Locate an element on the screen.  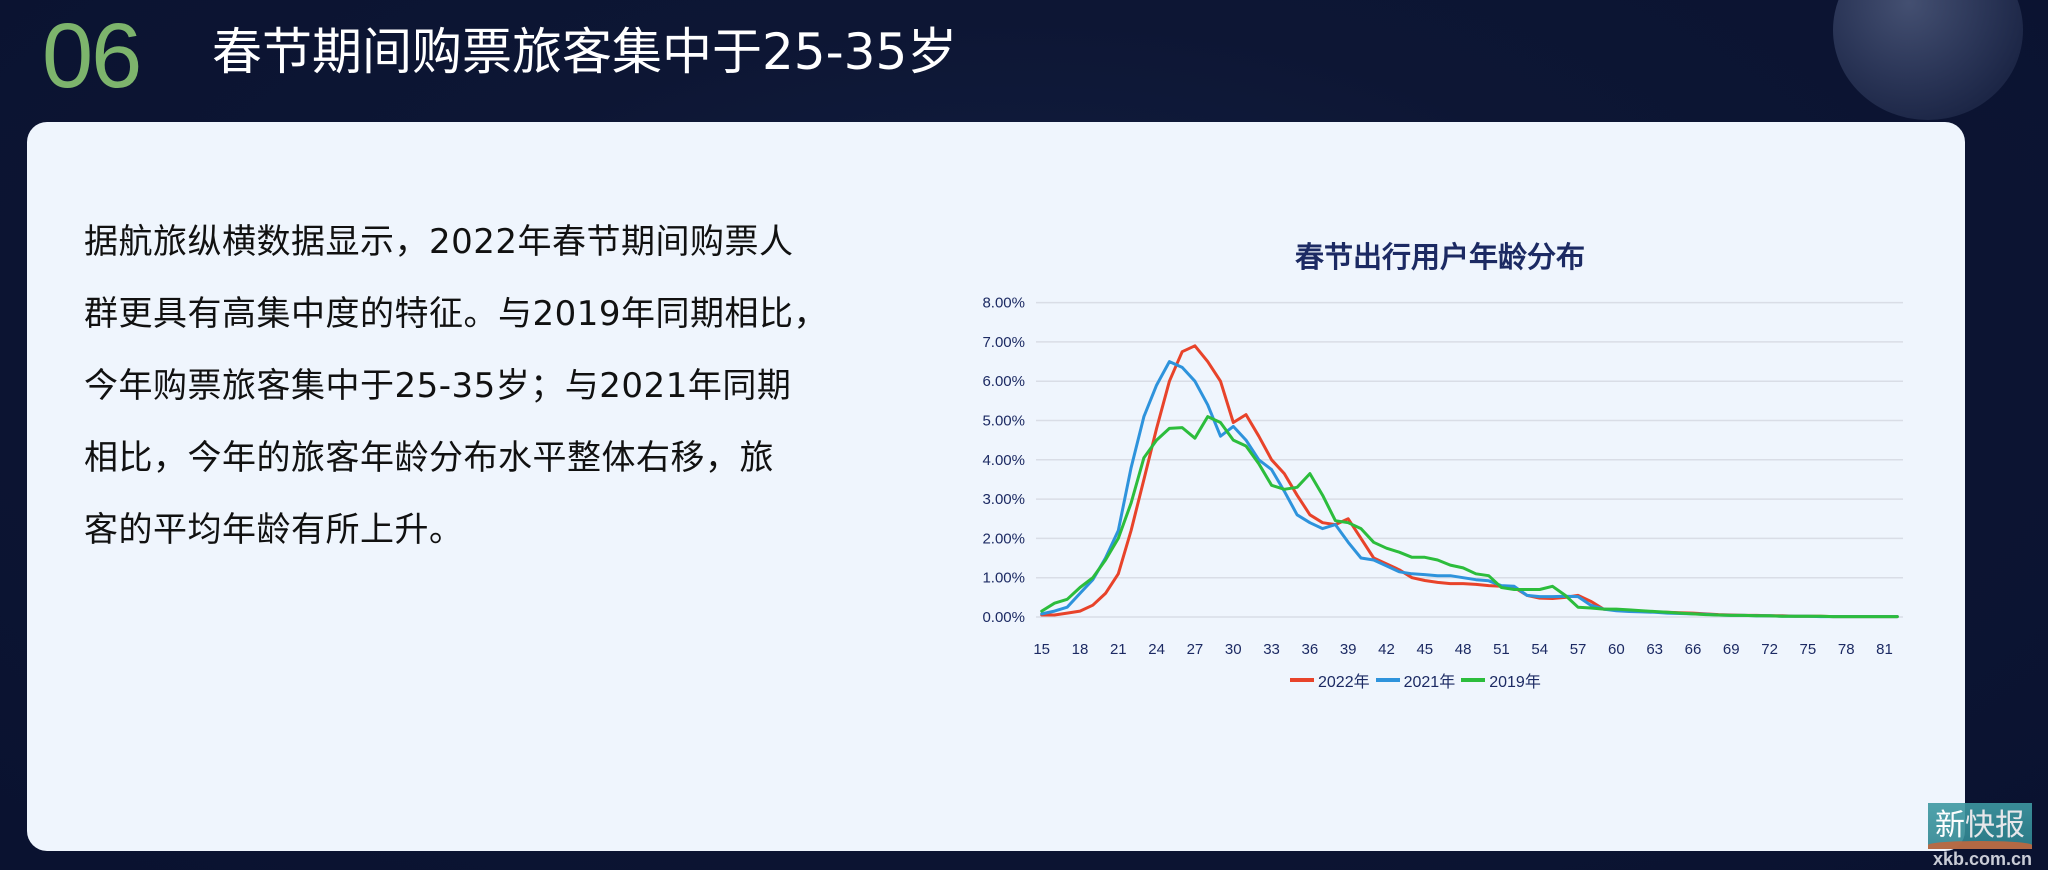
paragraph-line: 群更具有高集中度的特征。与2019年同期相比， is located at coordinates (456, 314).